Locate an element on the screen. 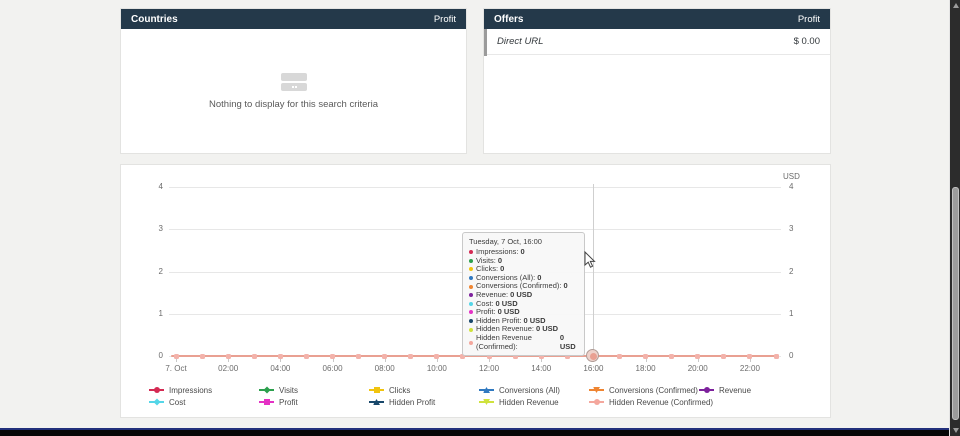 The image size is (960, 436). page-scrollbar is located at coordinates (954, 218).